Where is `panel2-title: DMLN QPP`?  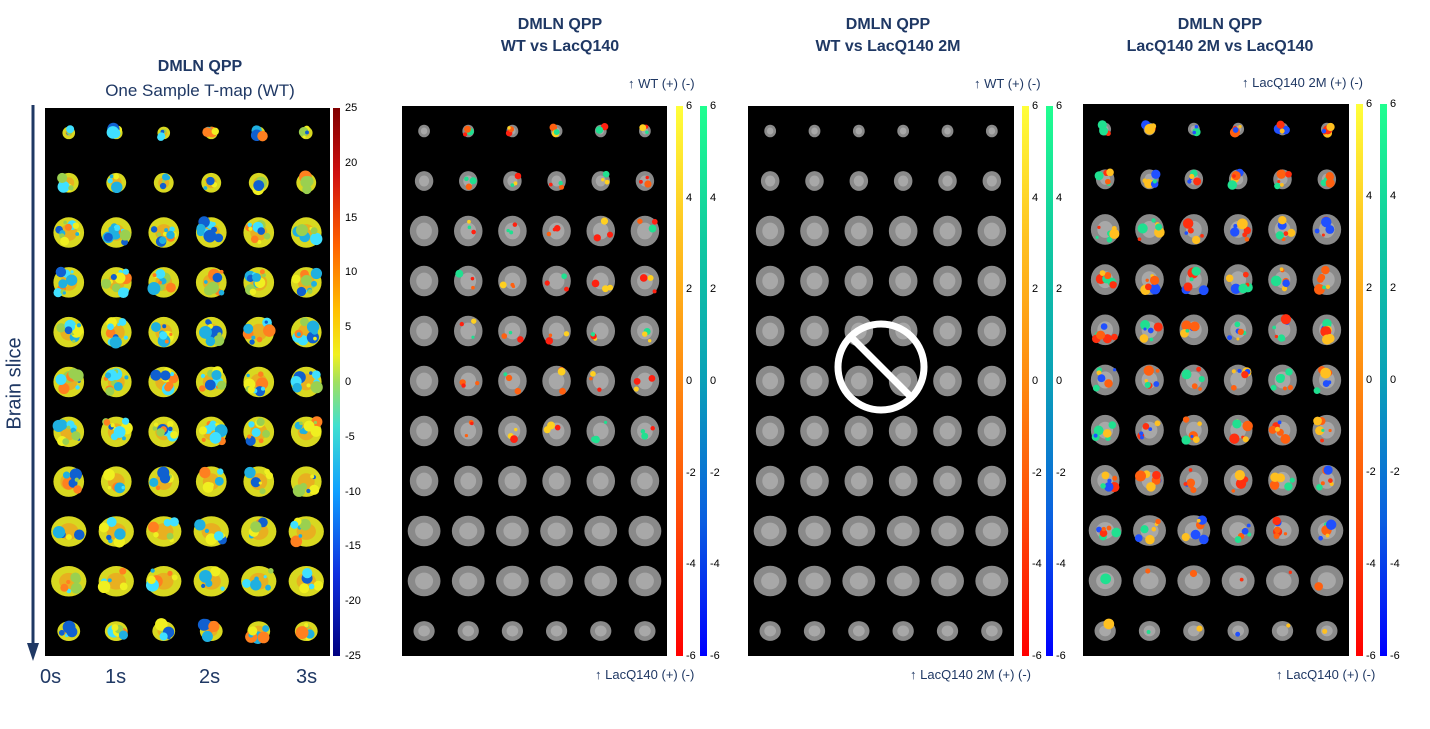
panel2-title: DMLN QPP is located at coordinates (560, 24).